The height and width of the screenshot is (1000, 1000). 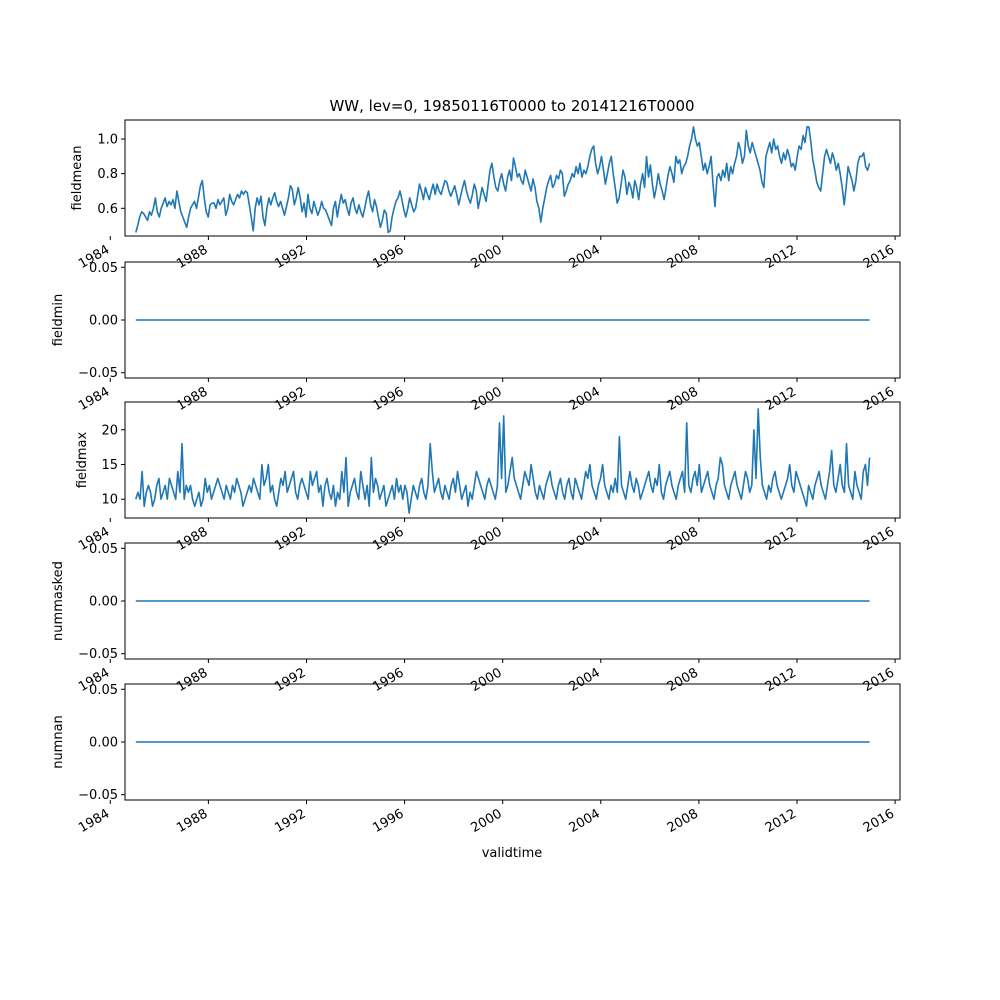 I want to click on y-axis-label: fieldmin, so click(x=58, y=320).